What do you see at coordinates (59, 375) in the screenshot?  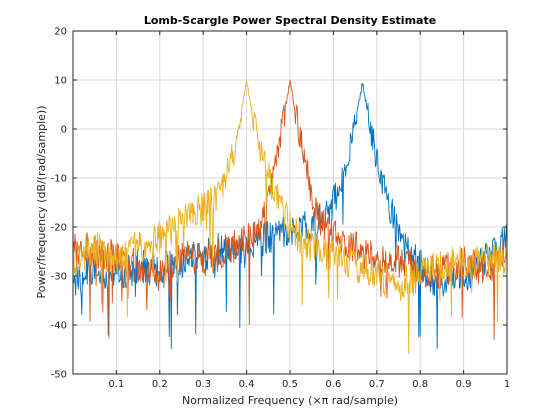 I see `y-tick-label: -50` at bounding box center [59, 375].